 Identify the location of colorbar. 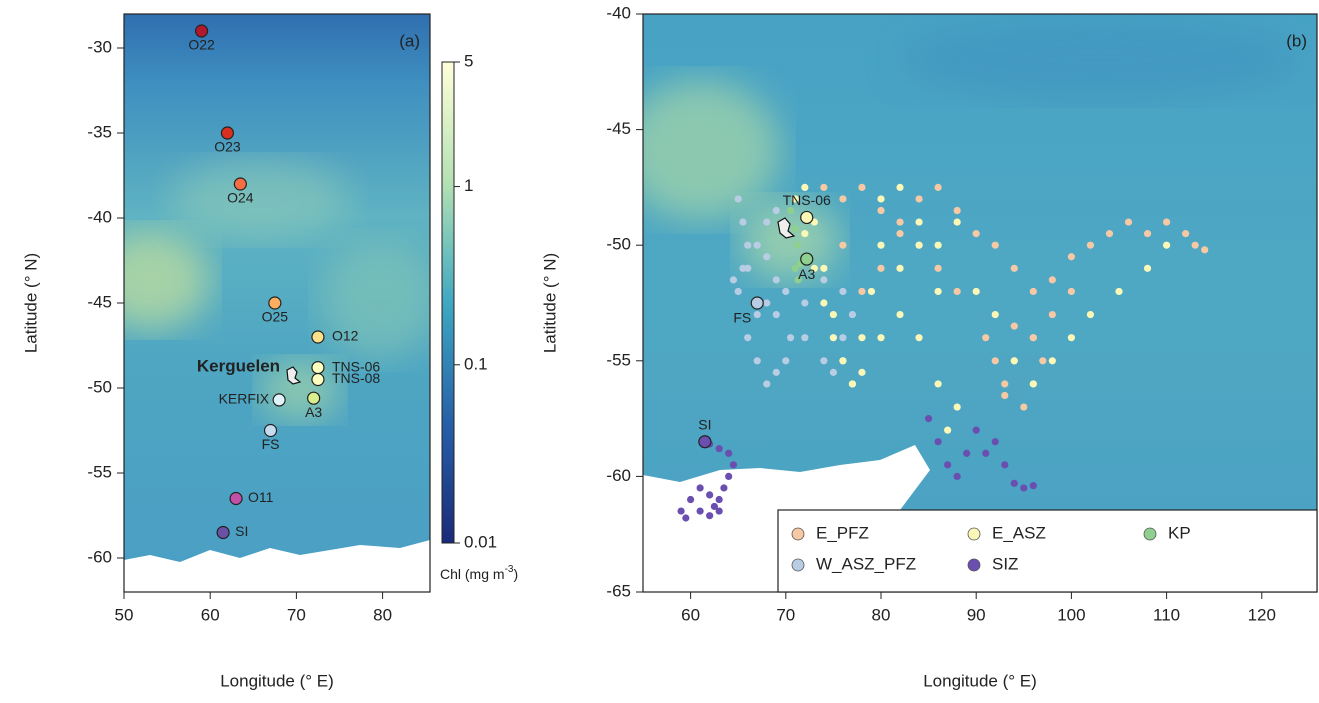
(448, 302).